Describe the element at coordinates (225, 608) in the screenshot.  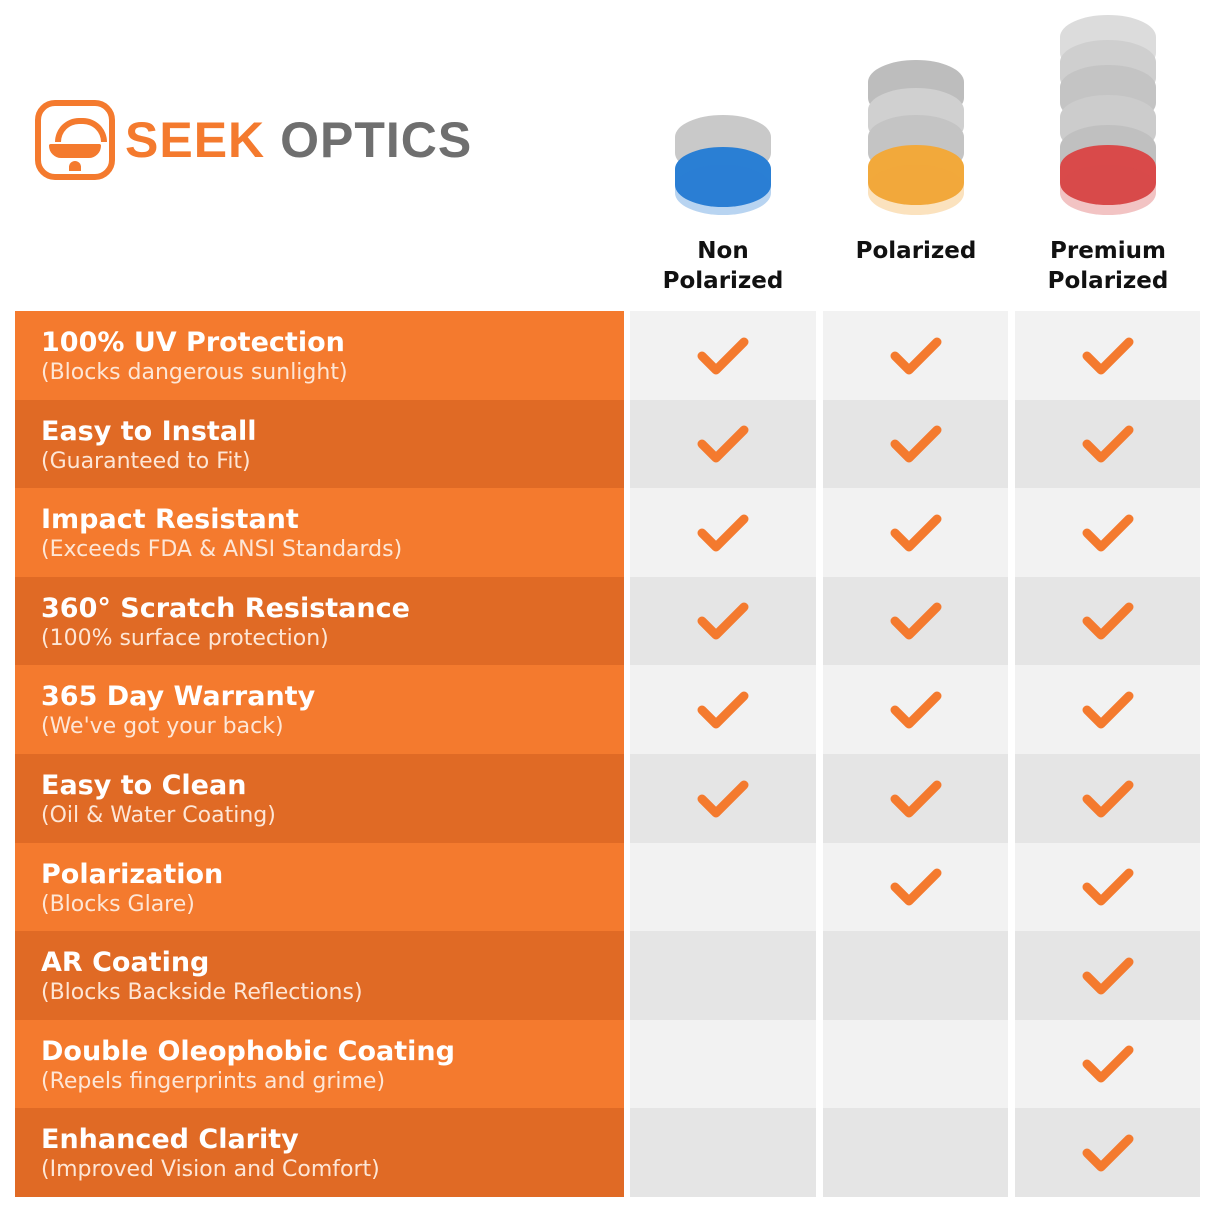
I see `feature-title: 360° Scratch Resistance` at that location.